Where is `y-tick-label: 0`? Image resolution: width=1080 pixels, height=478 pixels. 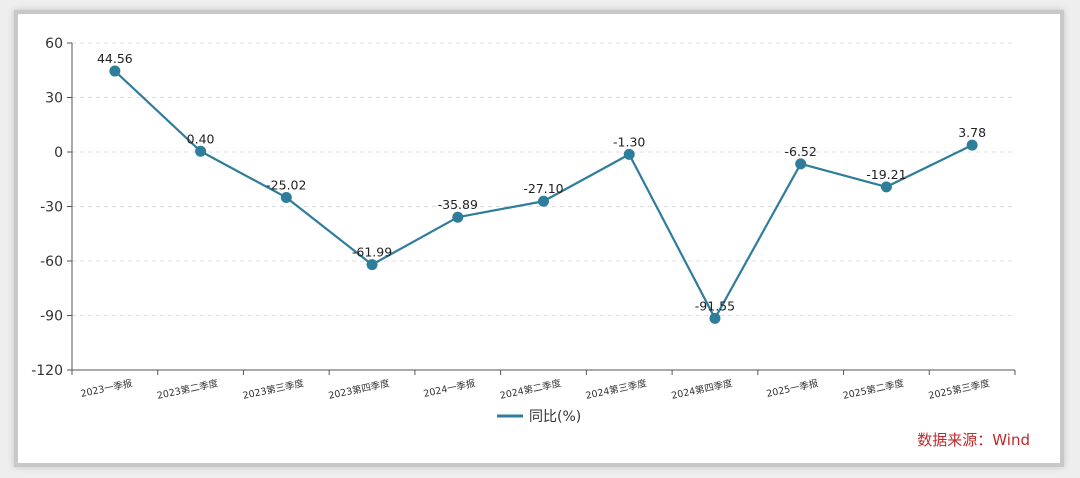
y-tick-label: 0 is located at coordinates (58, 153).